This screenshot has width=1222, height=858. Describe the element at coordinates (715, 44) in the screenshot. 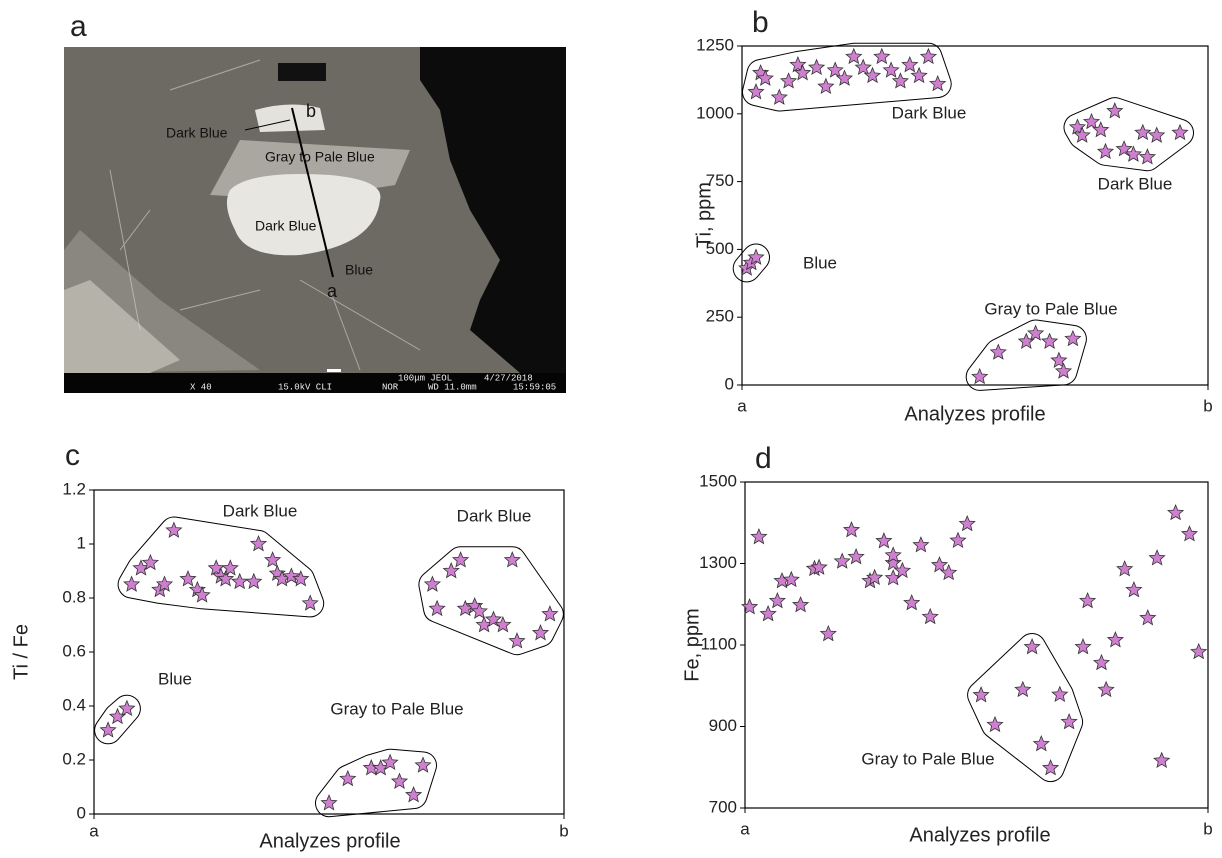

I see `y-tick-label: 1250` at that location.